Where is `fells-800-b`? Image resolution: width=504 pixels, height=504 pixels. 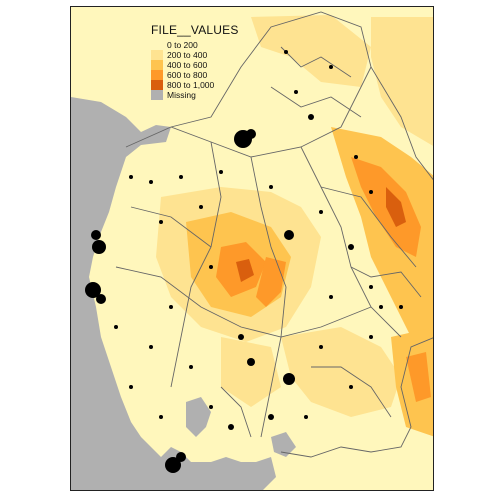 fells-800-b is located at coordinates (271, 282).